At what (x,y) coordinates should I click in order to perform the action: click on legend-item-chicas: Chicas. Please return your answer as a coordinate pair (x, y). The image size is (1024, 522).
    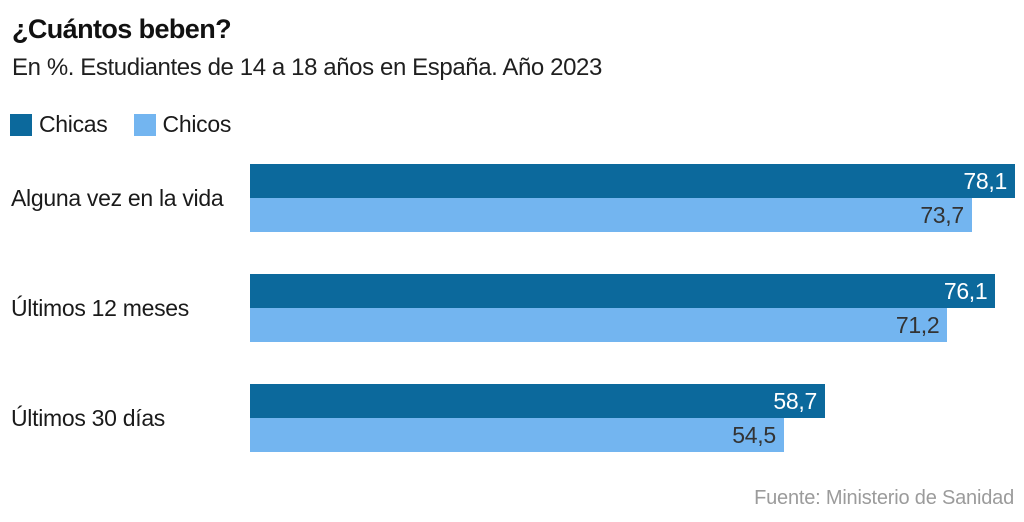
    Looking at the image, I should click on (59, 124).